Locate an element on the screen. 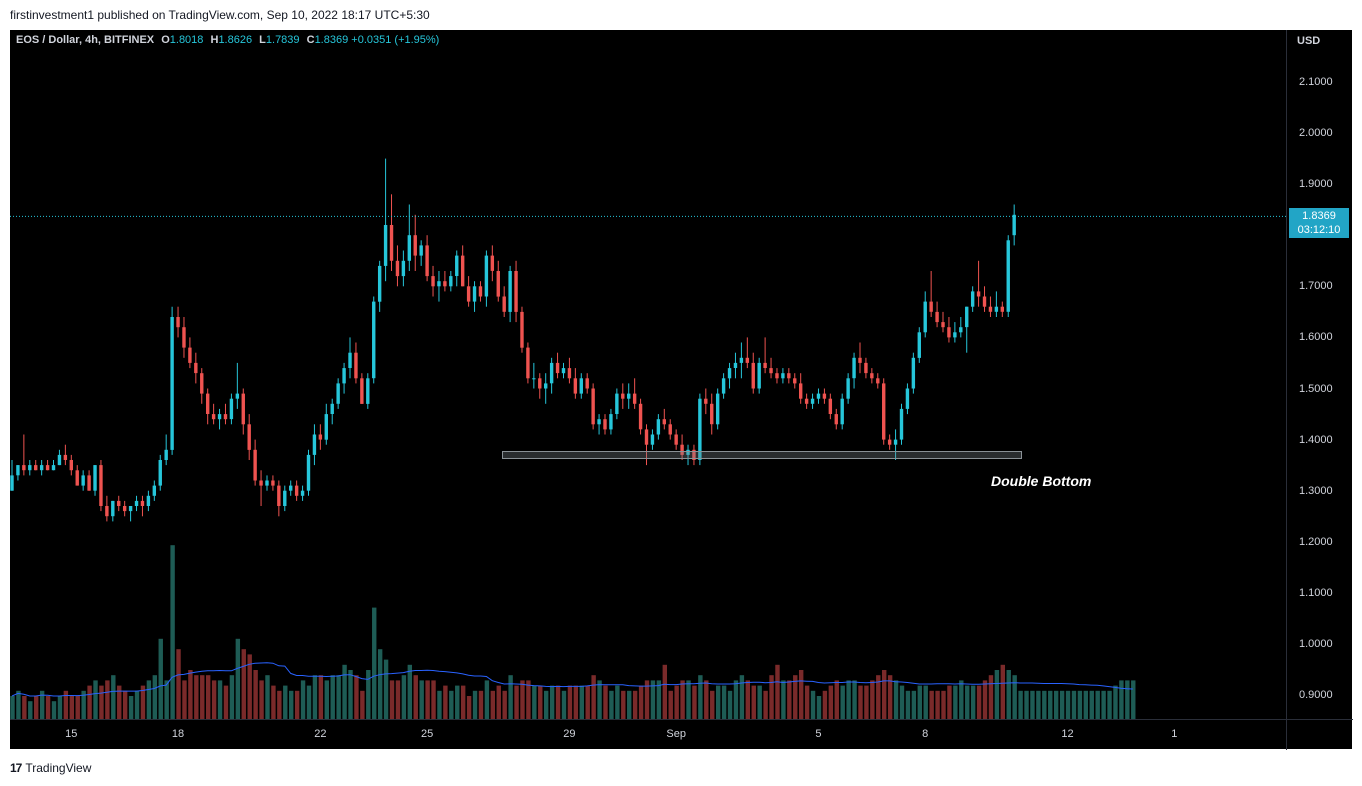 The width and height of the screenshot is (1362, 786). time-tick-label: 1 is located at coordinates (1174, 734).